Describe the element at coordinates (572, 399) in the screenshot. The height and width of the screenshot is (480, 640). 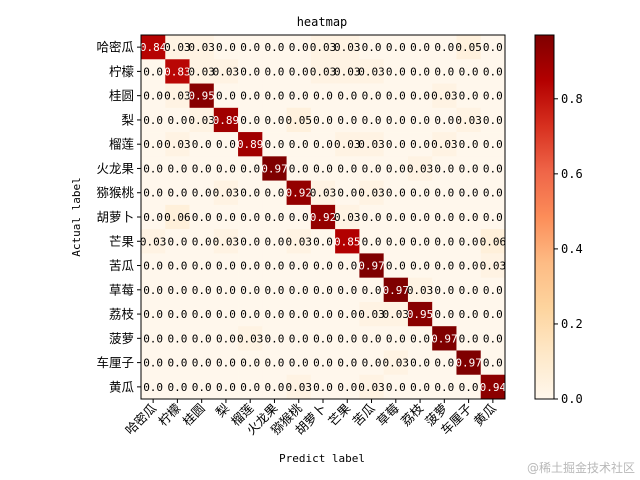
I see `colorbar-tick-label: 0.0` at that location.